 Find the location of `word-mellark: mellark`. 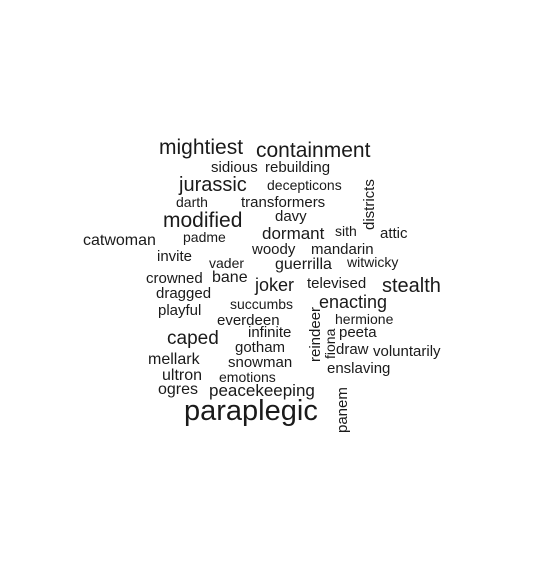

word-mellark: mellark is located at coordinates (174, 359).